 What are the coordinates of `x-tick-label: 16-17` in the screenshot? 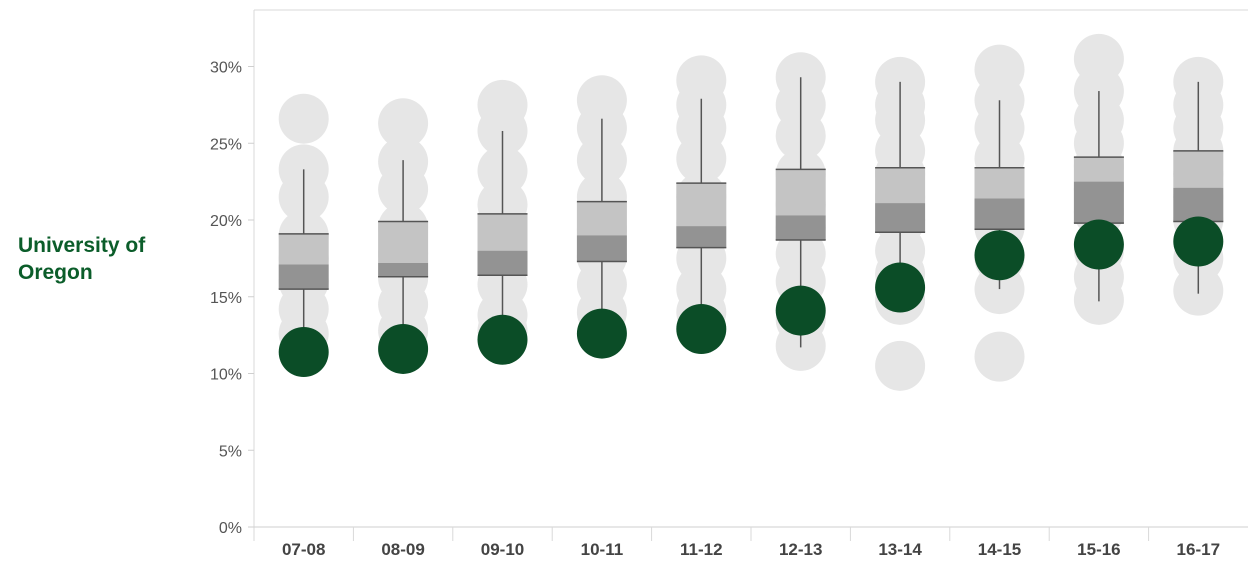 It's located at (1198, 549).